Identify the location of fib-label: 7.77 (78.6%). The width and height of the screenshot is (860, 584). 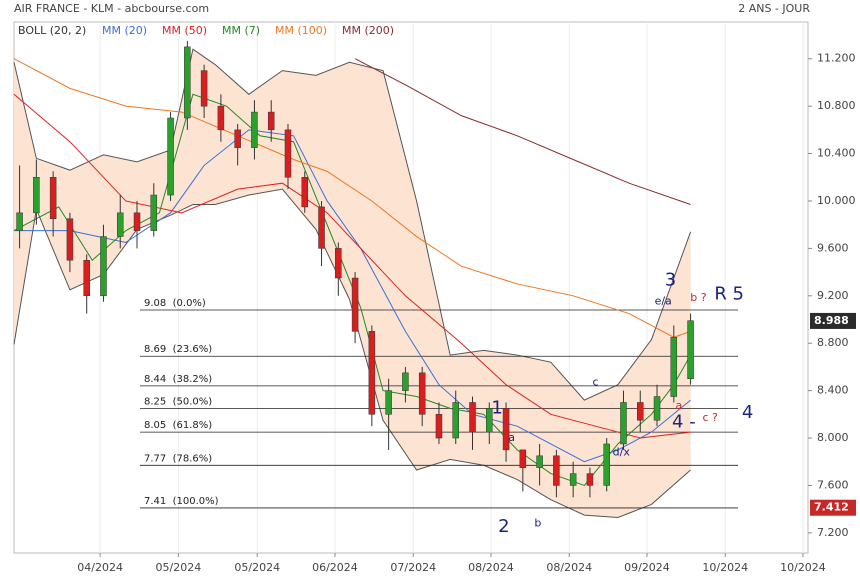
(178, 458).